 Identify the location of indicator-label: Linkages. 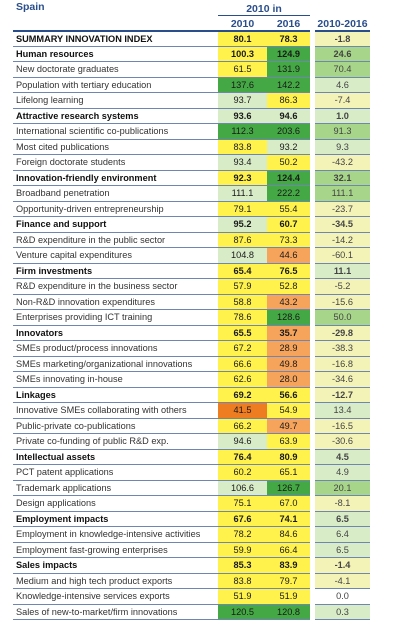
(115, 395).